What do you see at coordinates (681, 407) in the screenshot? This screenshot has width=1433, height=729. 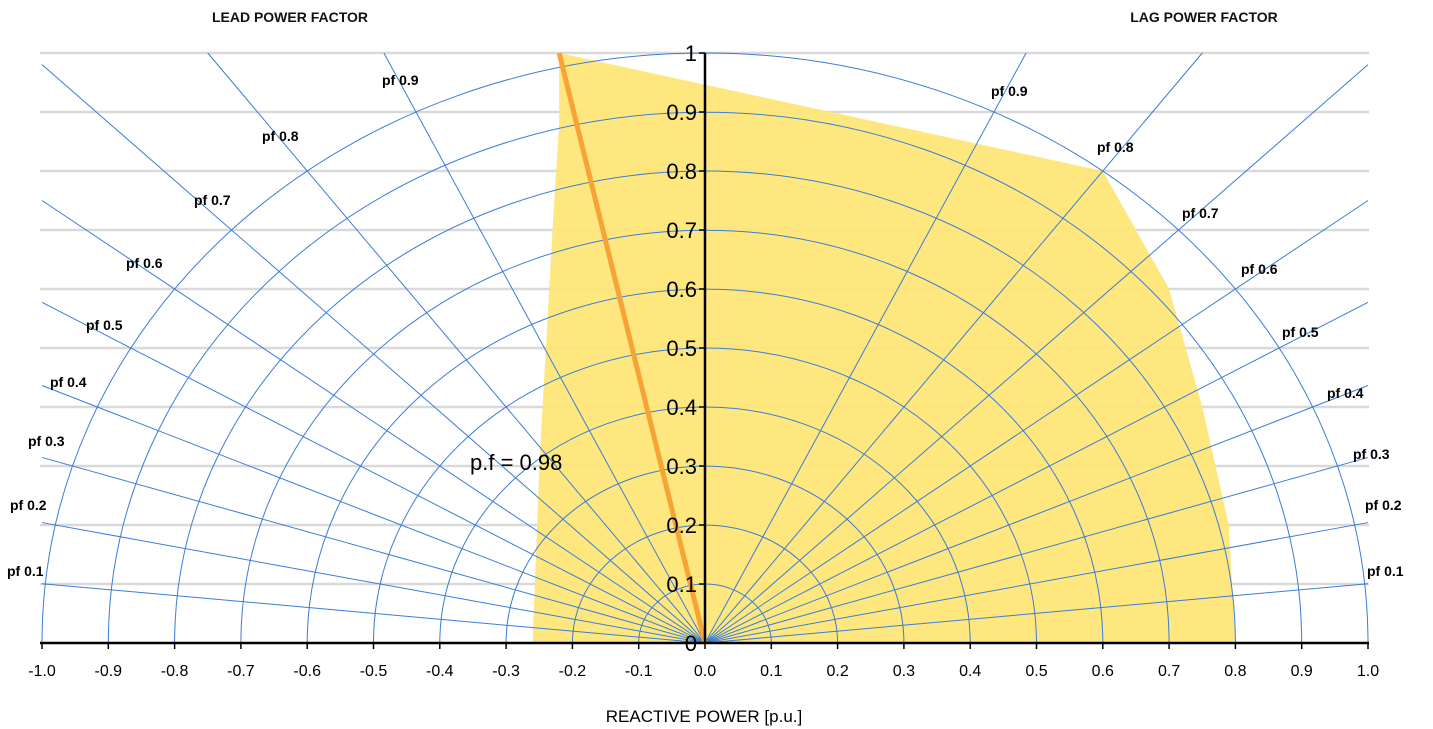 I see `y-tick-label: 0.4` at bounding box center [681, 407].